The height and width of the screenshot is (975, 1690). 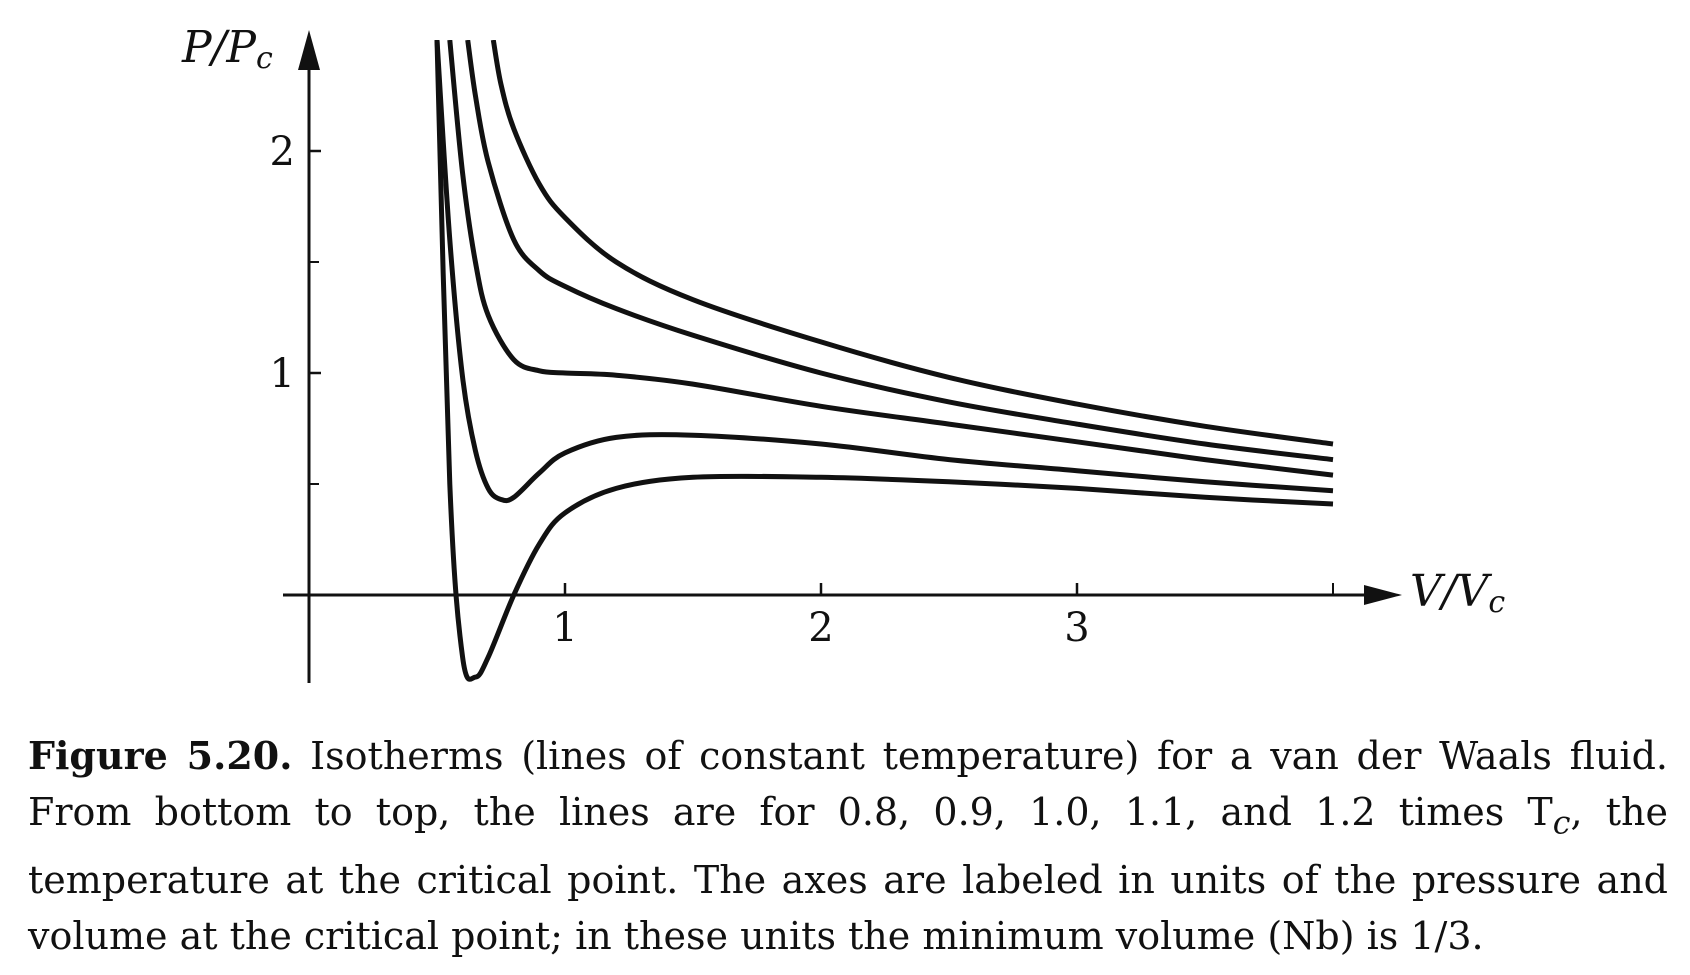 I want to click on x-tick-label: 1, so click(x=564, y=628).